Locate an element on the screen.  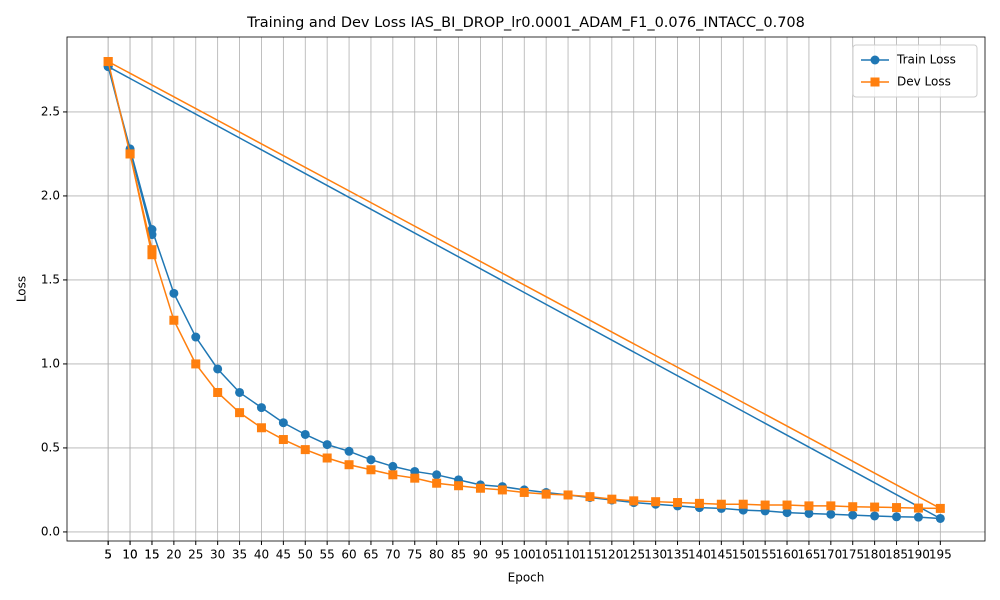
legend-box is located at coordinates (915, 71).